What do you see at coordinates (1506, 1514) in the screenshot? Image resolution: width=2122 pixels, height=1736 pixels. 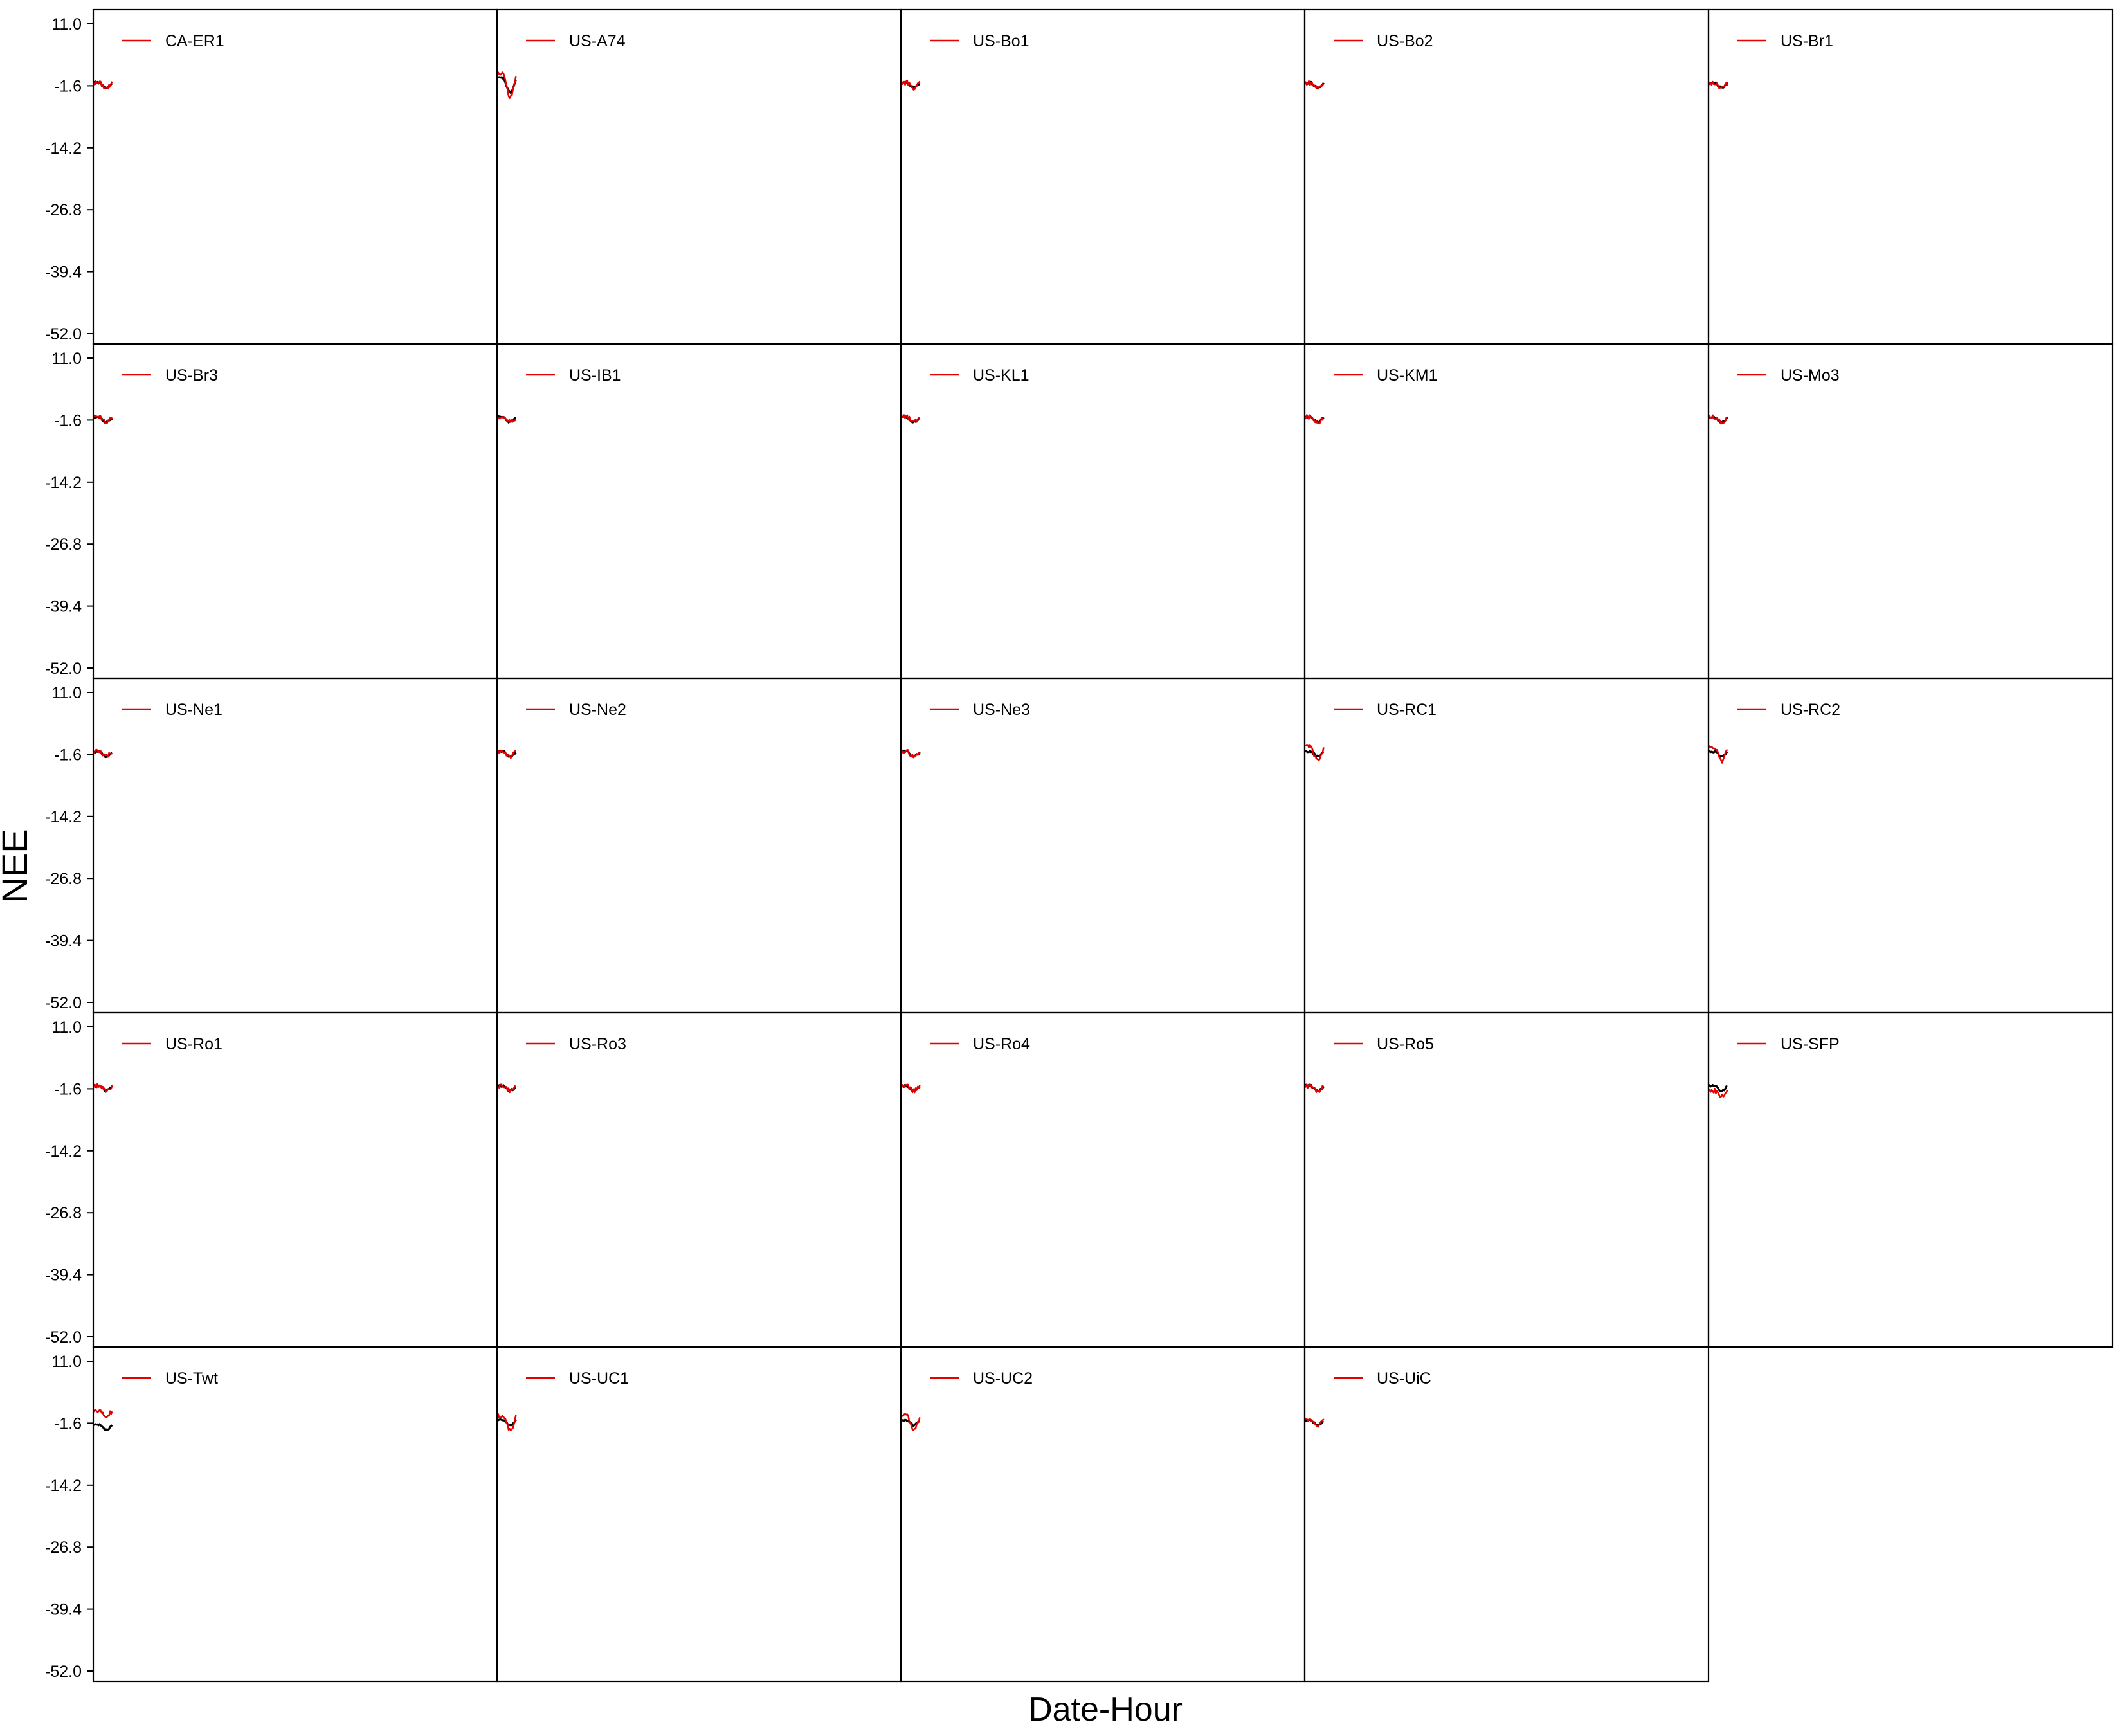 I see `panel-us-uic: US-UiC` at bounding box center [1506, 1514].